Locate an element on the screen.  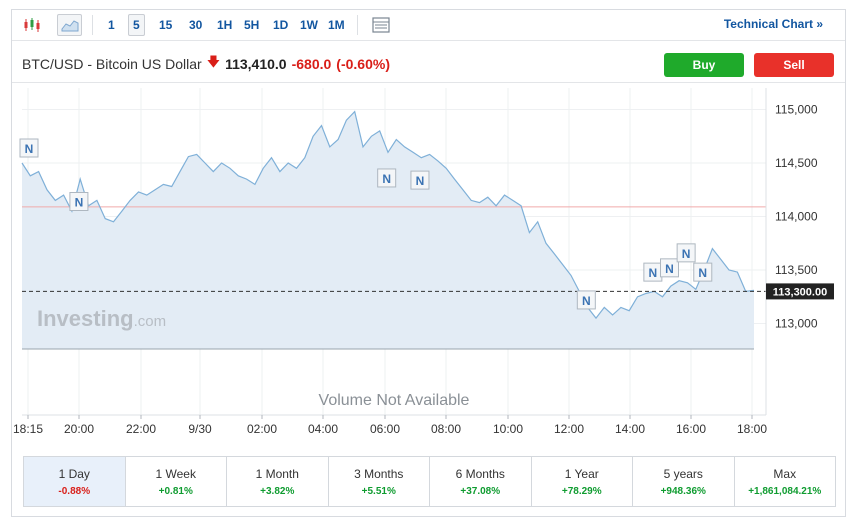
timeframe-1w: 1W is located at coordinates (309, 25).